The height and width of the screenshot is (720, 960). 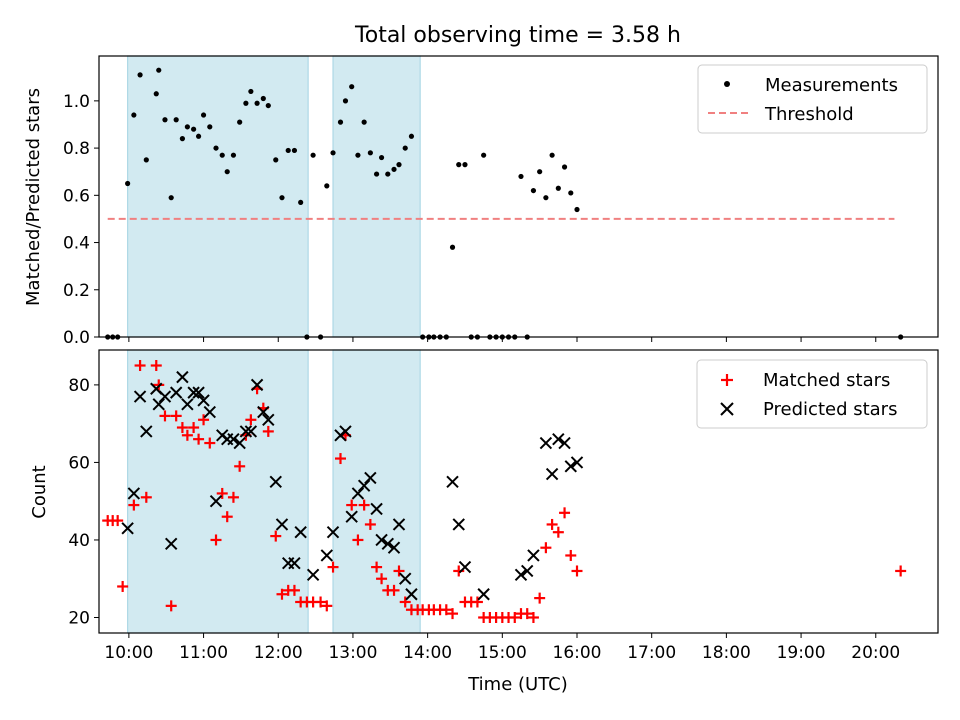 What do you see at coordinates (79, 618) in the screenshot?
I see `y-tick-label: 20` at bounding box center [79, 618].